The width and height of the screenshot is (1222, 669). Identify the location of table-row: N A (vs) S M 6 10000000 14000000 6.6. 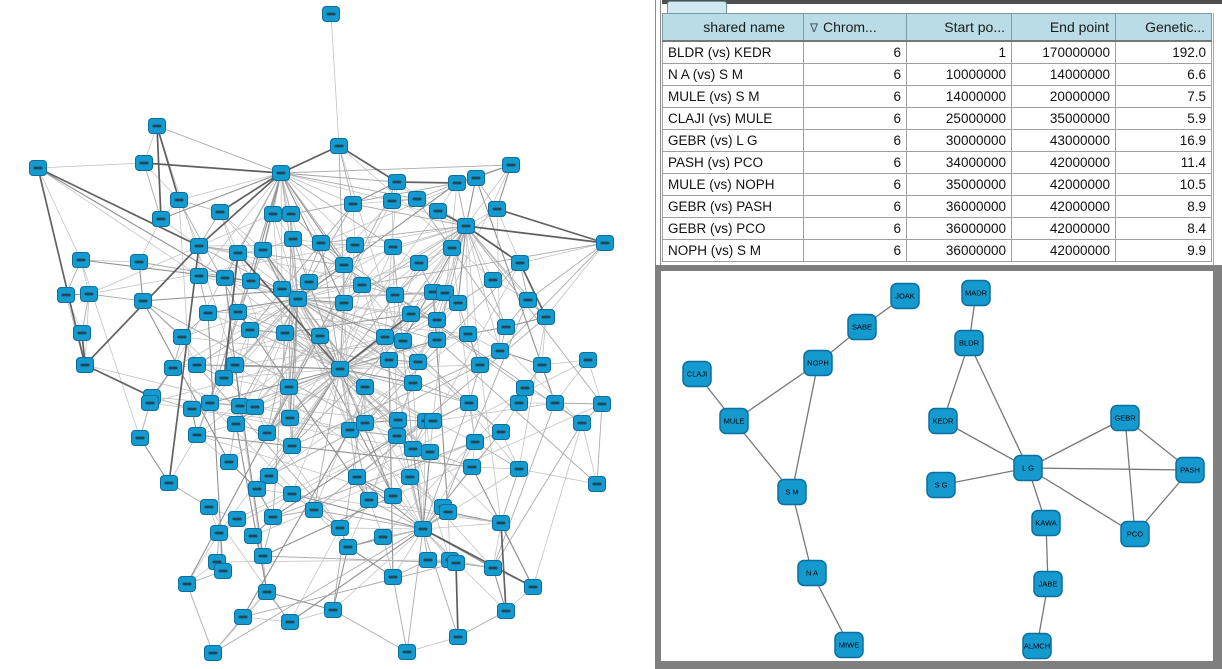
(937, 74).